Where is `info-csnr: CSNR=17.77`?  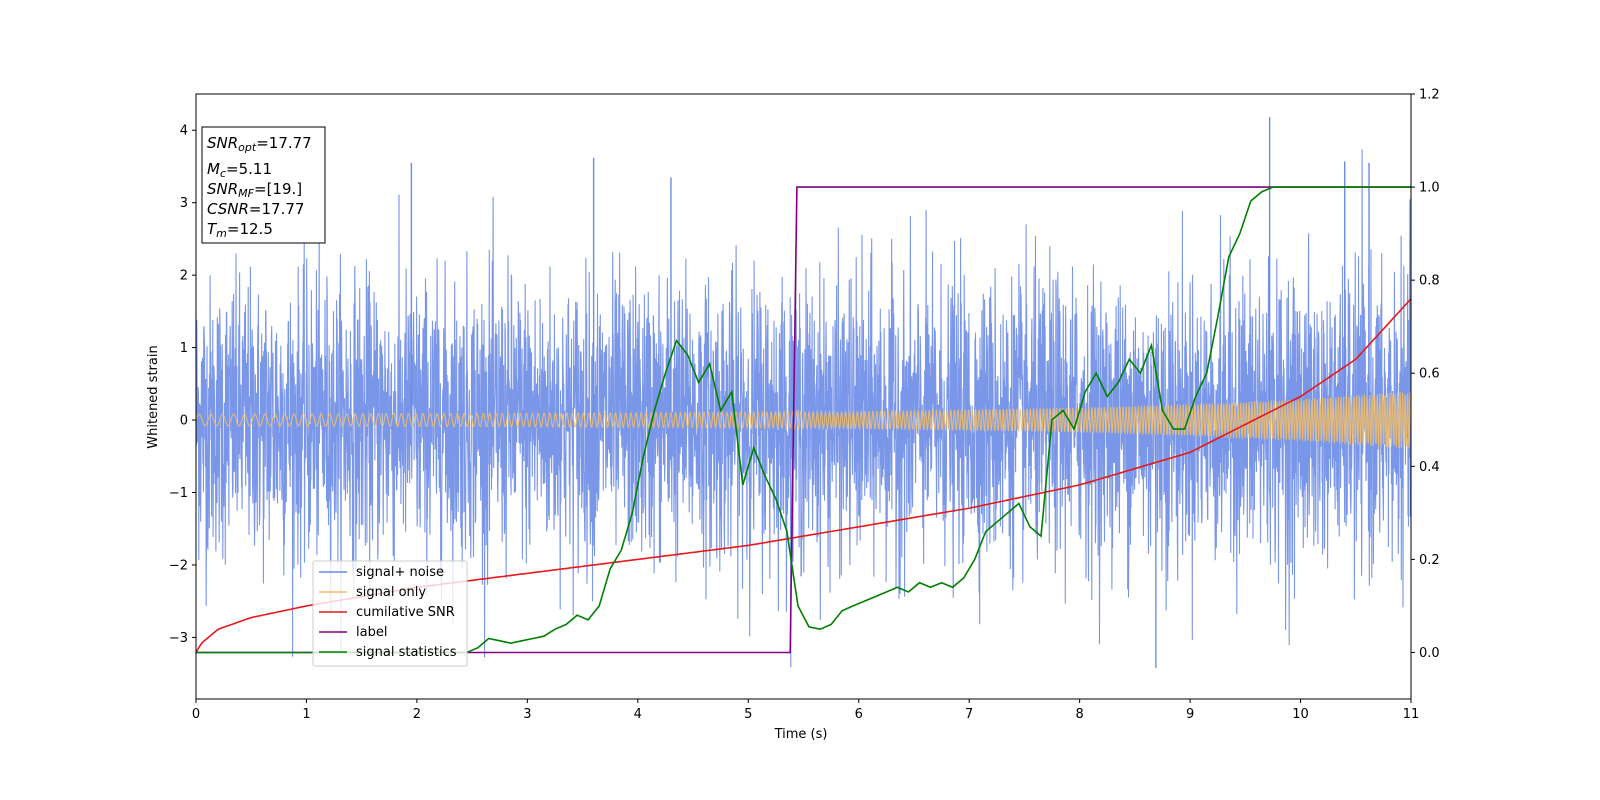 info-csnr: CSNR=17.77 is located at coordinates (255, 209).